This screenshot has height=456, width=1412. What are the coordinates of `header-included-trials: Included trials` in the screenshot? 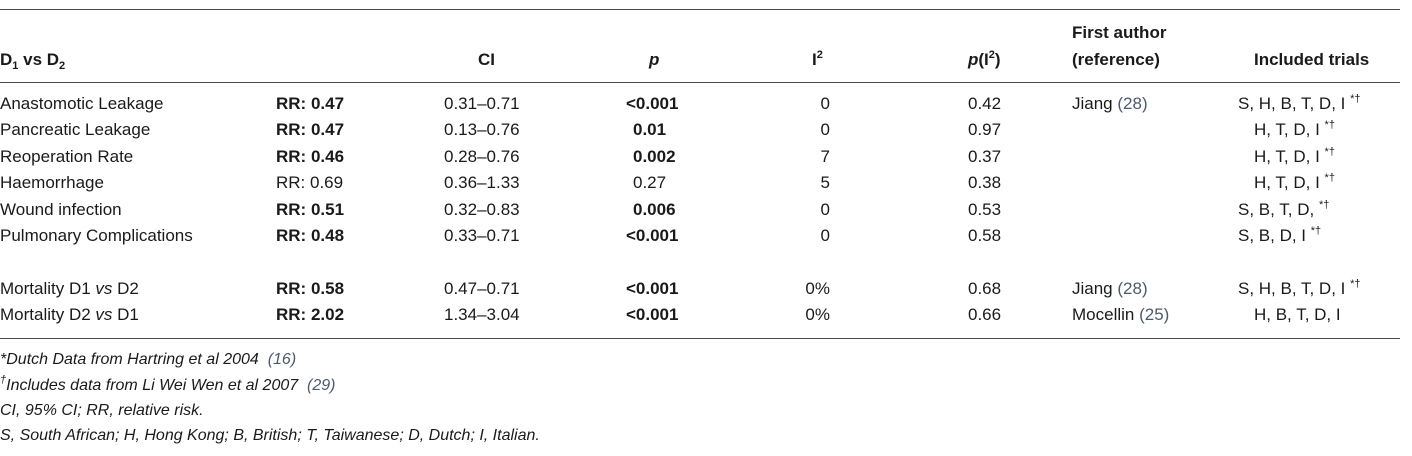 It's located at (1312, 59).